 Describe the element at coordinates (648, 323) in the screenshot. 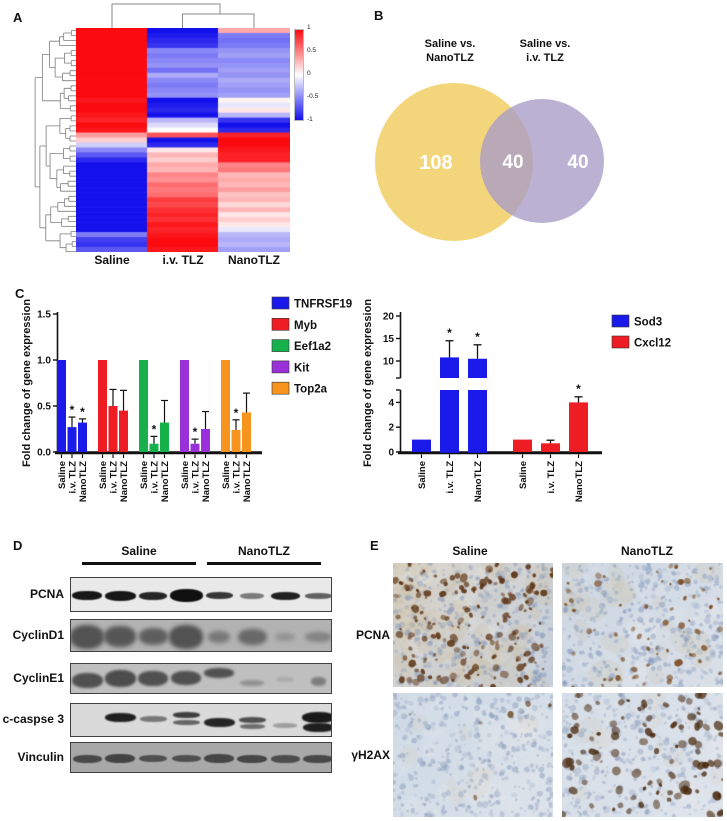

I see `legend-label: Sod3` at that location.